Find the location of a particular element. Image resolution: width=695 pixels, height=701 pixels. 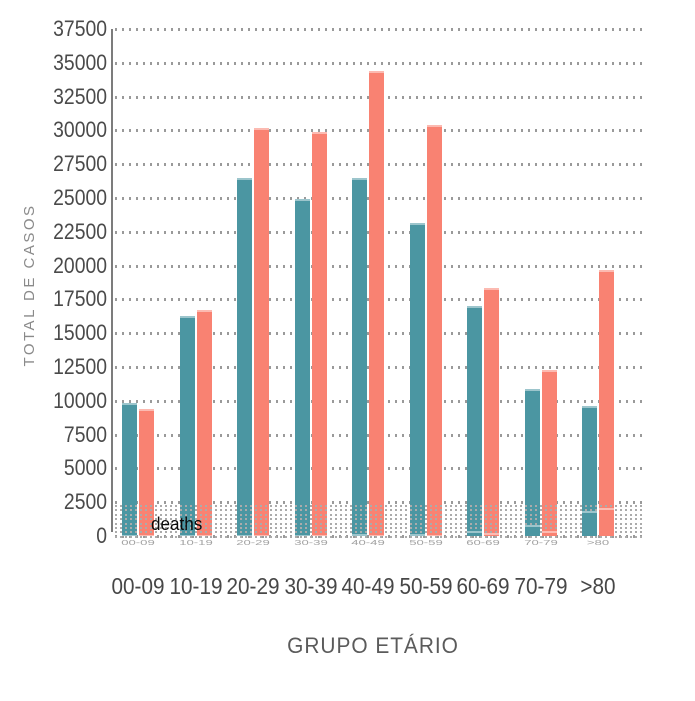

x-tick-label: 20-29 is located at coordinates (253, 586).